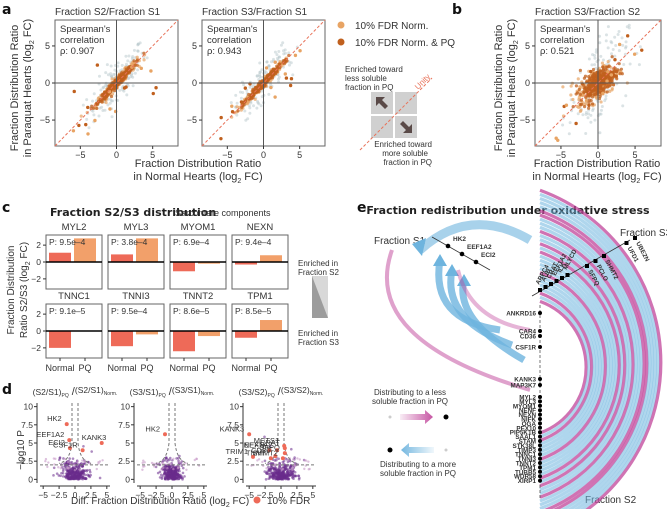 The image size is (667, 509). Describe the element at coordinates (459, 239) in the screenshot. I see `gene-label-s1: HK2` at that location.